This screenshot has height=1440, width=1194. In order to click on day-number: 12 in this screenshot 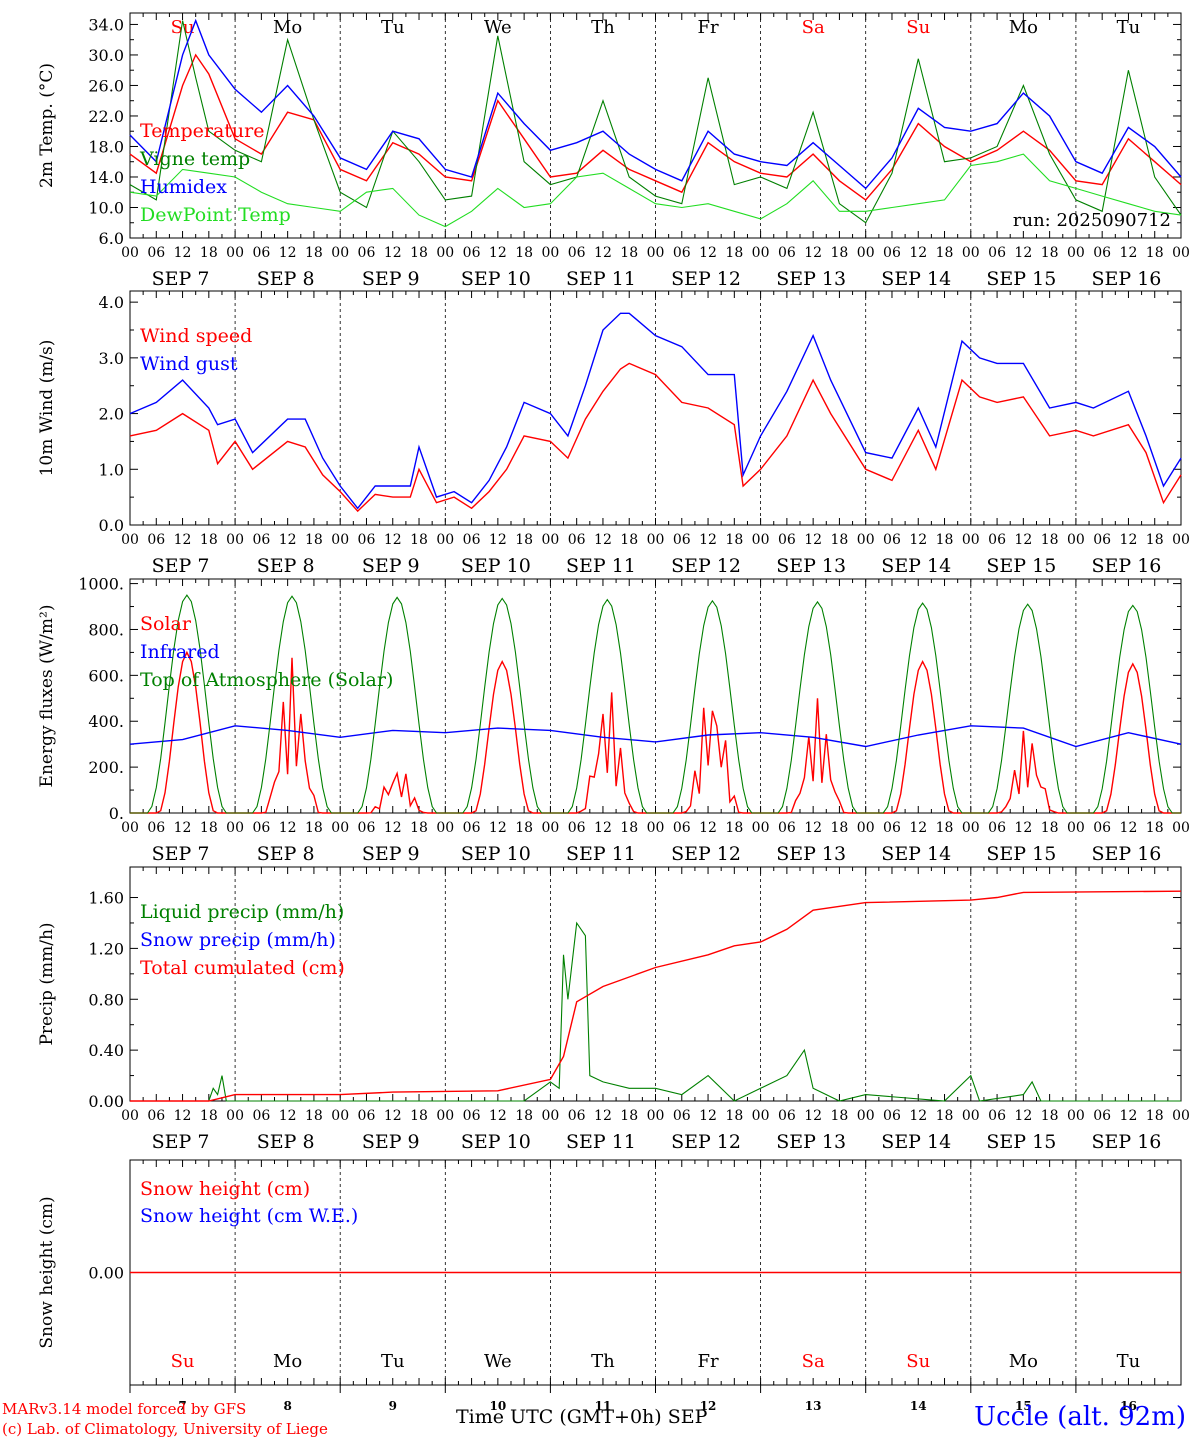, I will do `click(708, 1406)`.